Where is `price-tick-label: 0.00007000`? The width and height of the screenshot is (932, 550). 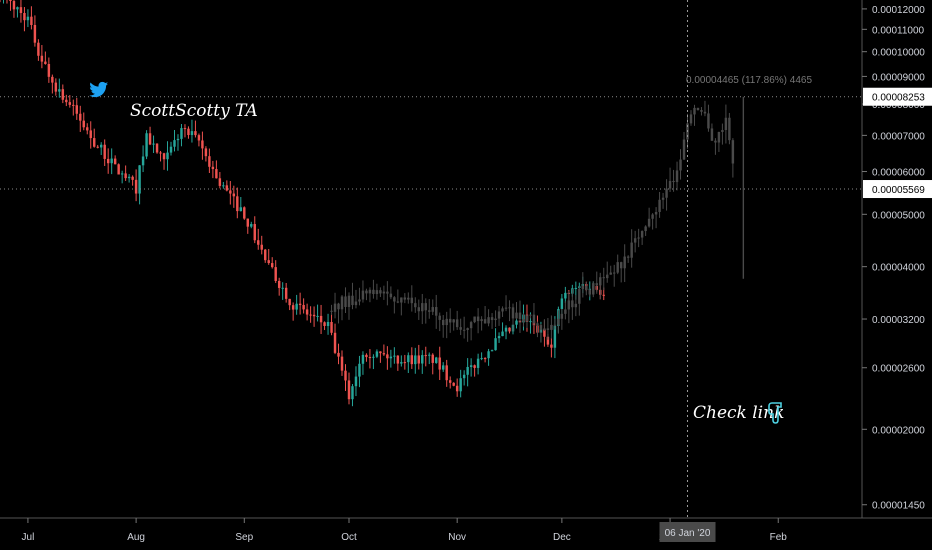
price-tick-label: 0.00007000 is located at coordinates (898, 136).